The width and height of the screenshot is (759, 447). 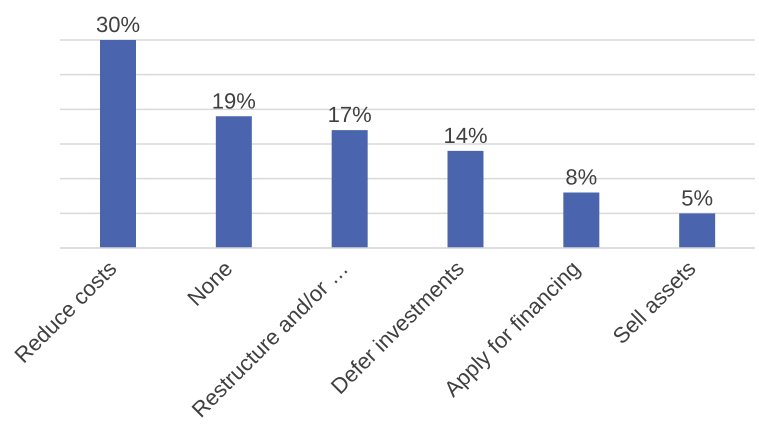 What do you see at coordinates (350, 115) in the screenshot?
I see `data-label: 17%` at bounding box center [350, 115].